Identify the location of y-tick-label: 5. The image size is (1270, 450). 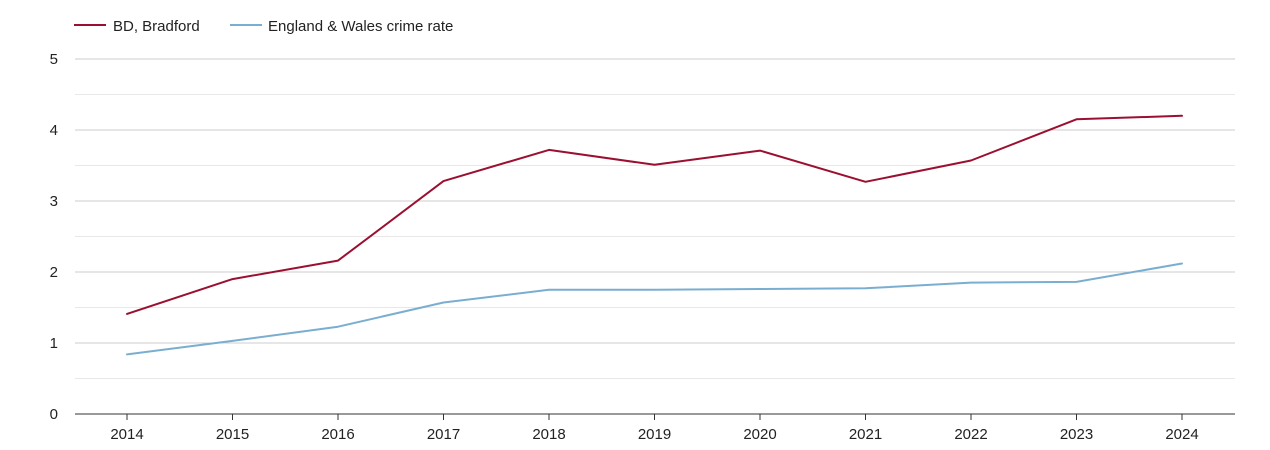
(54, 59).